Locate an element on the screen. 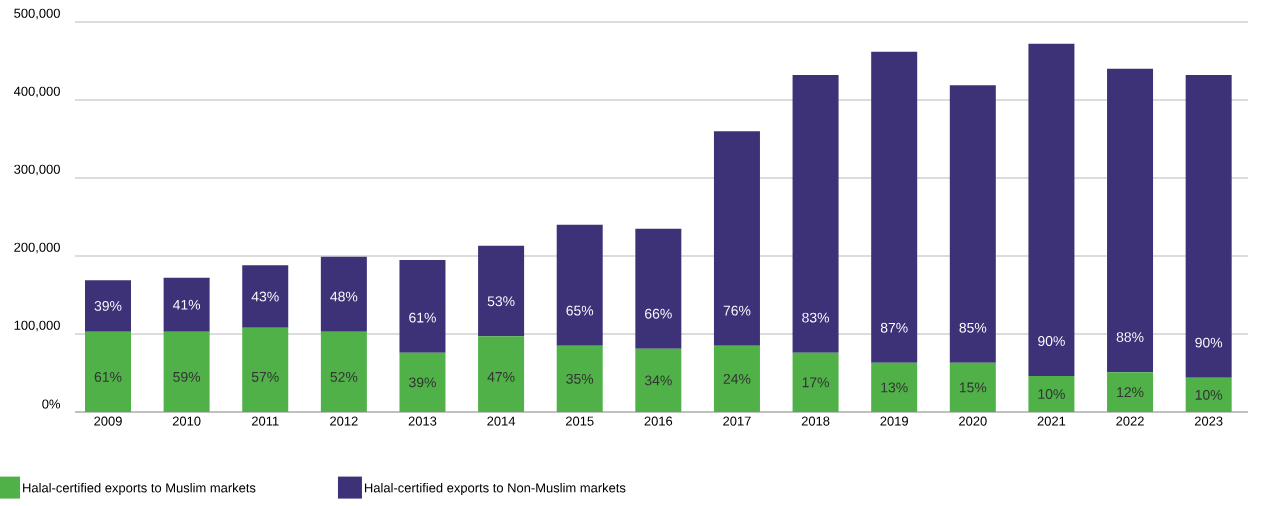  x-tick-label: 2022 is located at coordinates (1130, 421).